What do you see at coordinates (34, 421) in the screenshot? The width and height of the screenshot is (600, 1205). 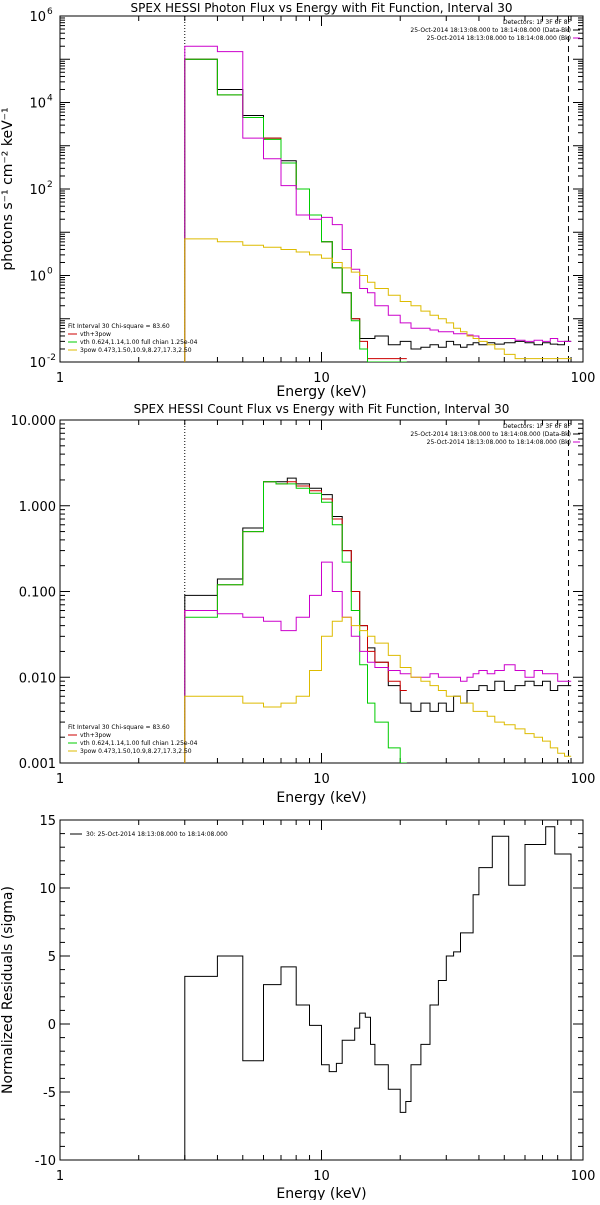 I see `y-tick-label: 10.000` at bounding box center [34, 421].